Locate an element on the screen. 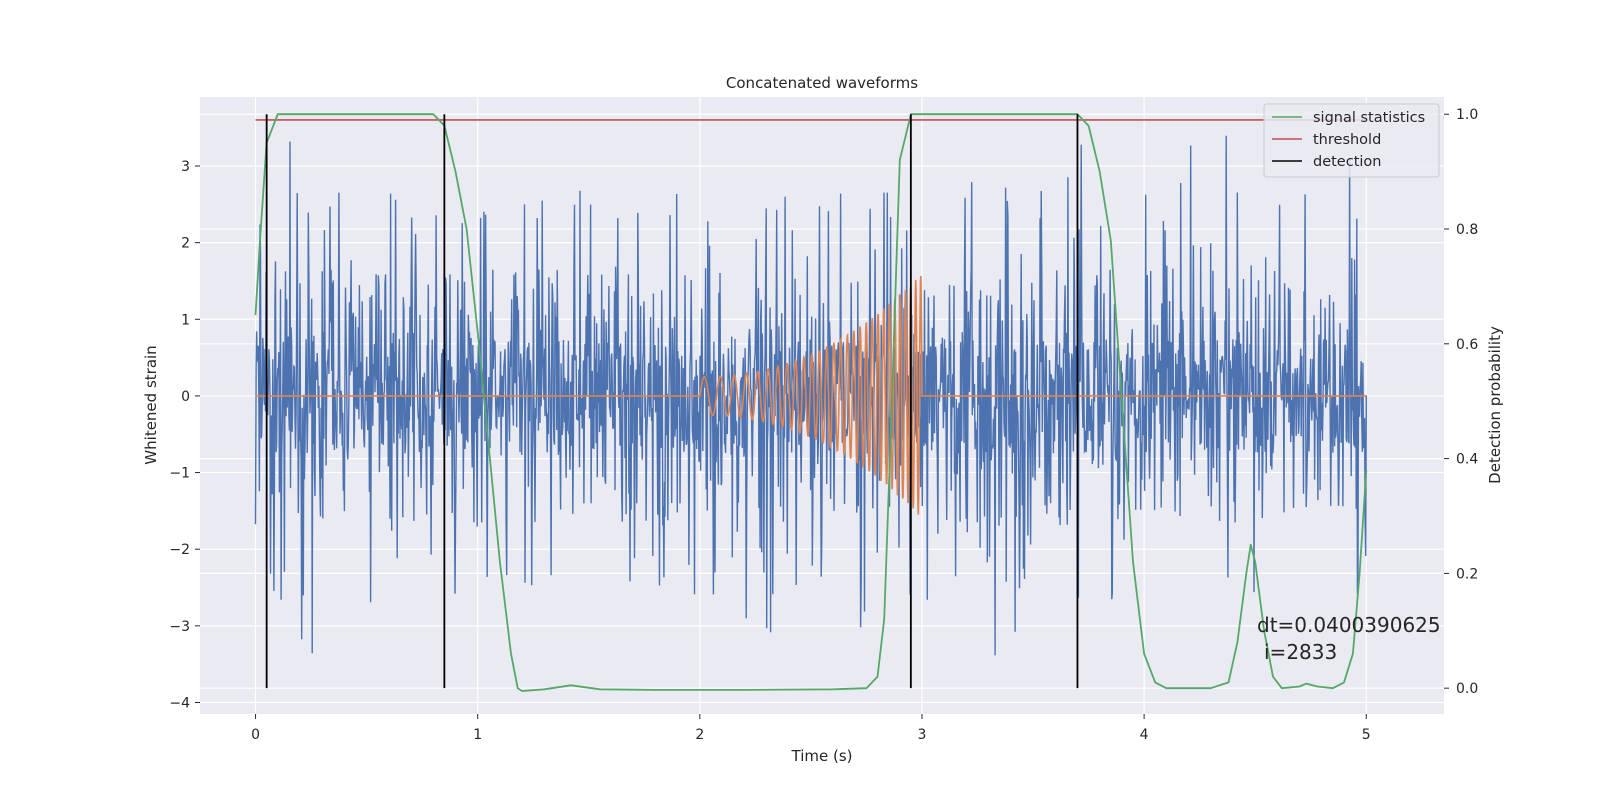  y2-tick-label: 0.8 is located at coordinates (1467, 230).